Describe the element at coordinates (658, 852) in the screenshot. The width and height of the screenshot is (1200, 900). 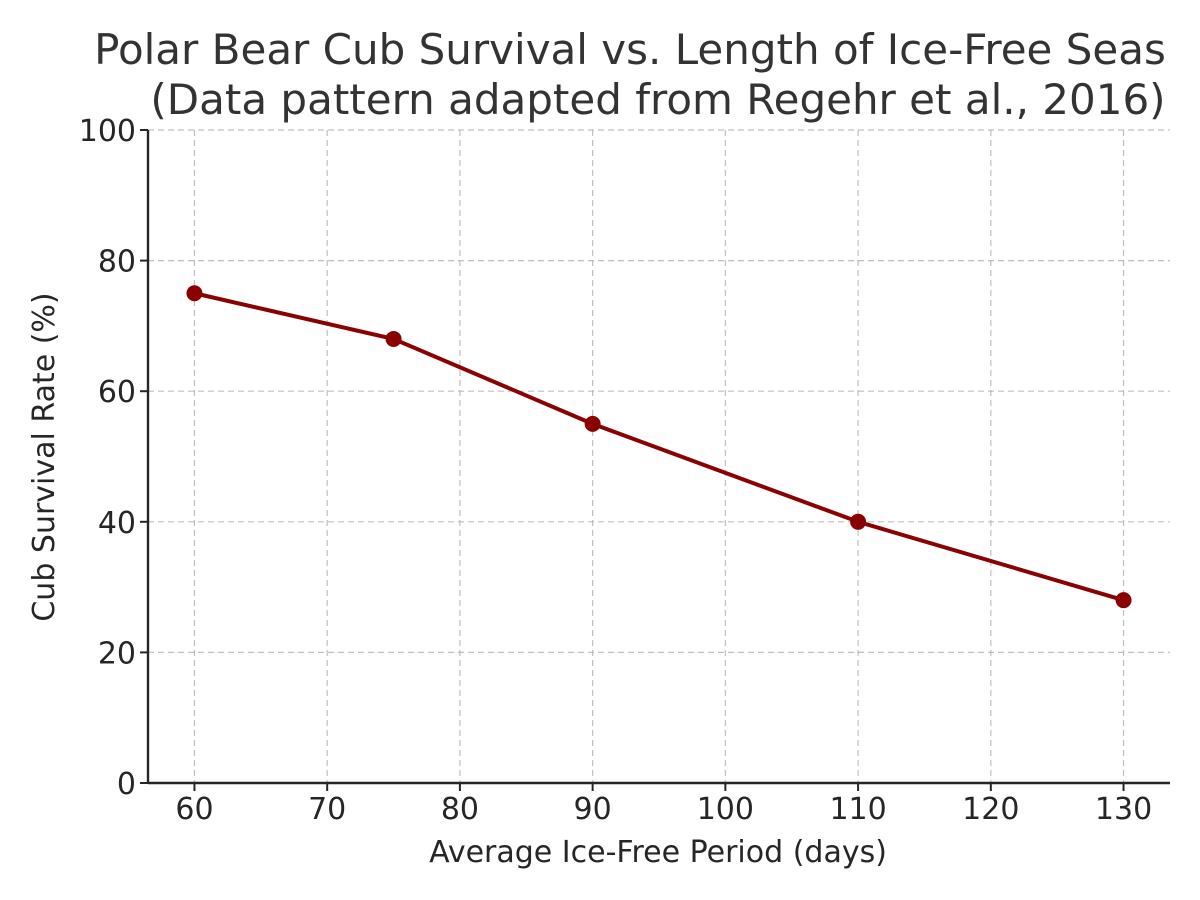
I see `x-axis-label: Average Ice-Free Period (days)` at that location.